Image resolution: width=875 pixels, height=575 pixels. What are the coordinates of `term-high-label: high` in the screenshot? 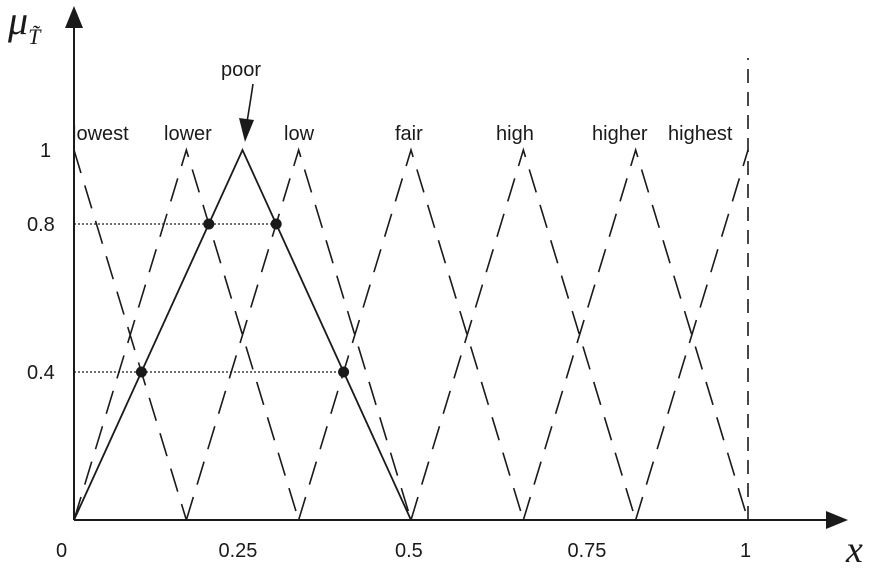 It's located at (515, 134).